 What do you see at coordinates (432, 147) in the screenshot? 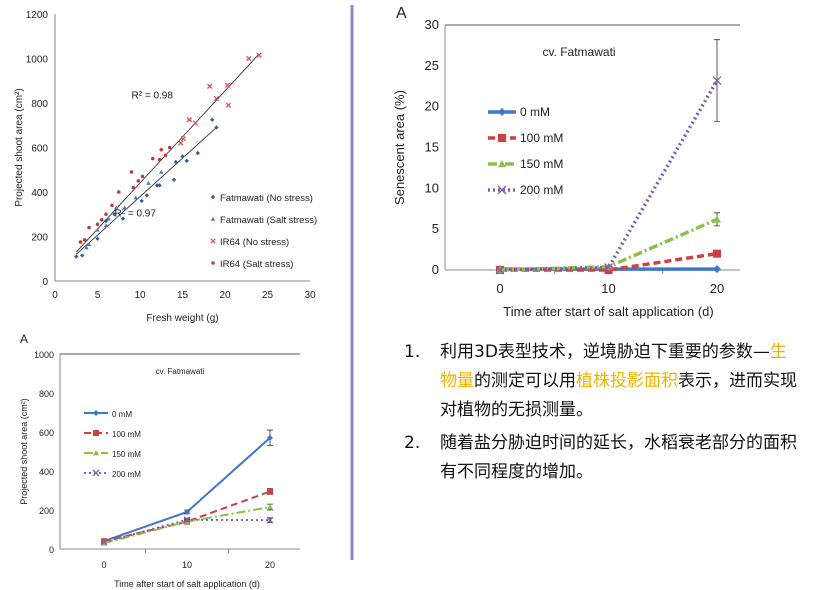
I see `y-tick-label: 15` at bounding box center [432, 147].